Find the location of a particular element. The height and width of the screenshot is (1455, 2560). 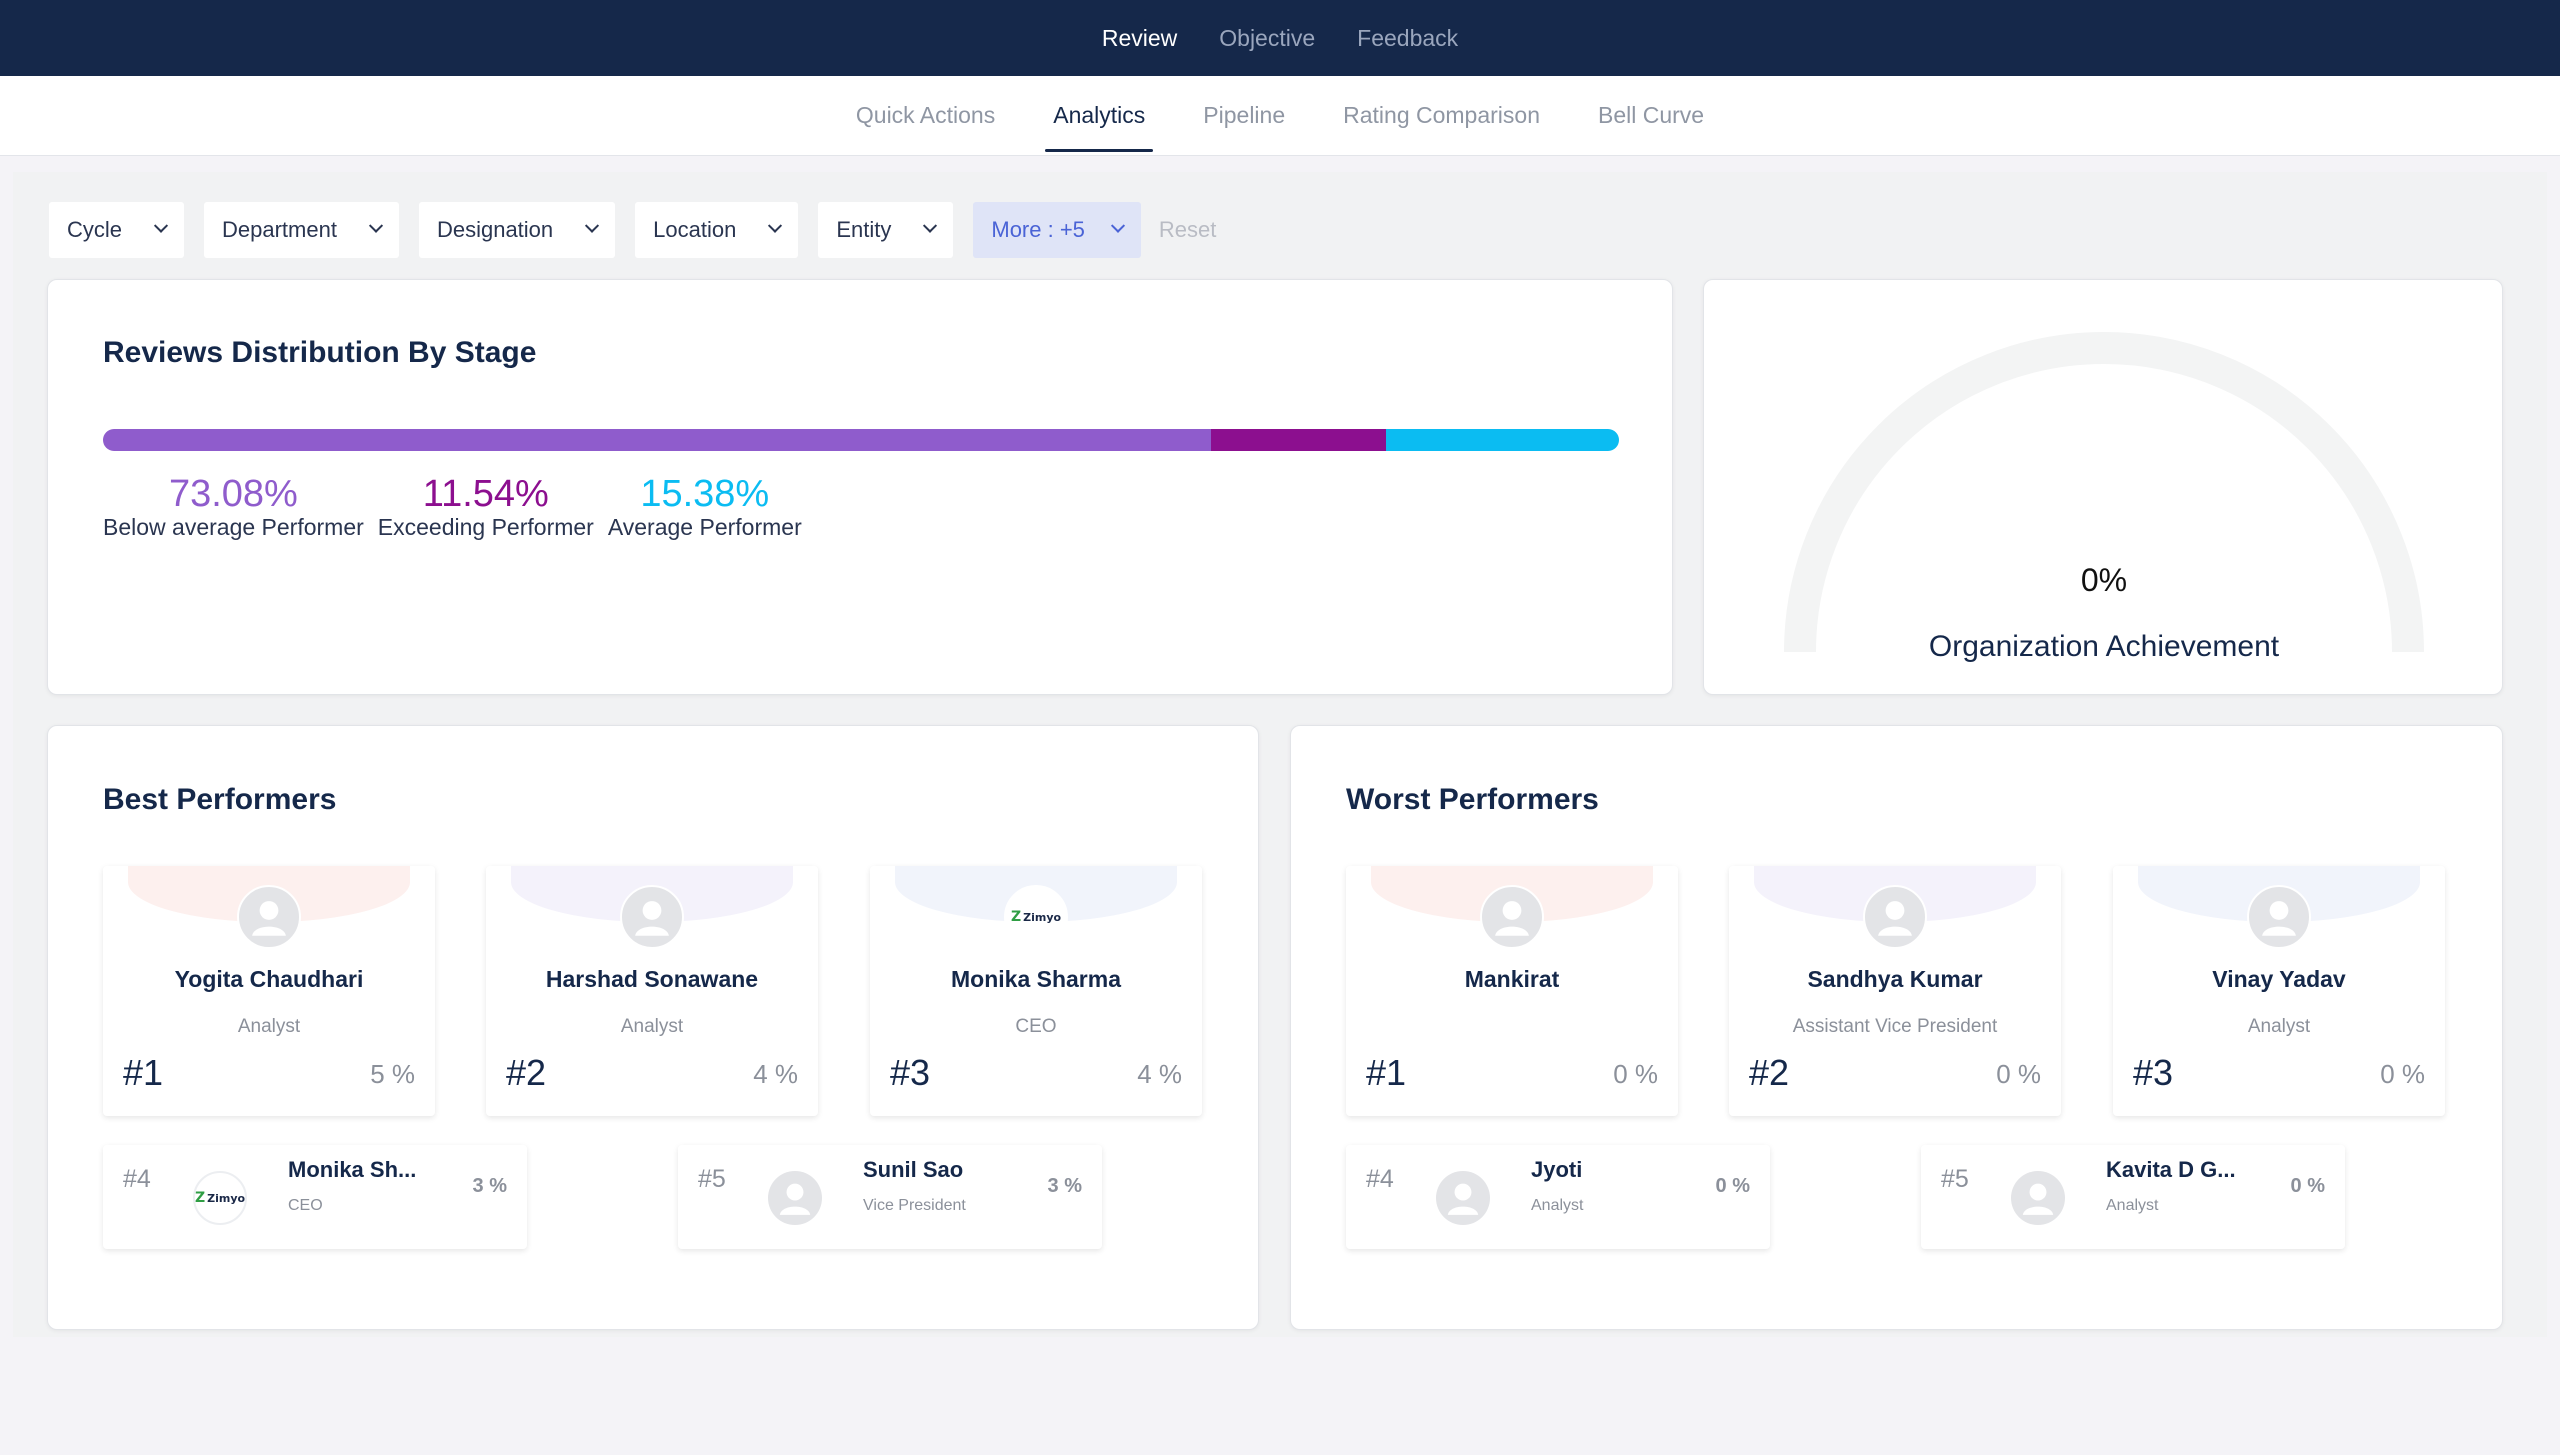

nav-objective: Objective is located at coordinates (1267, 37).